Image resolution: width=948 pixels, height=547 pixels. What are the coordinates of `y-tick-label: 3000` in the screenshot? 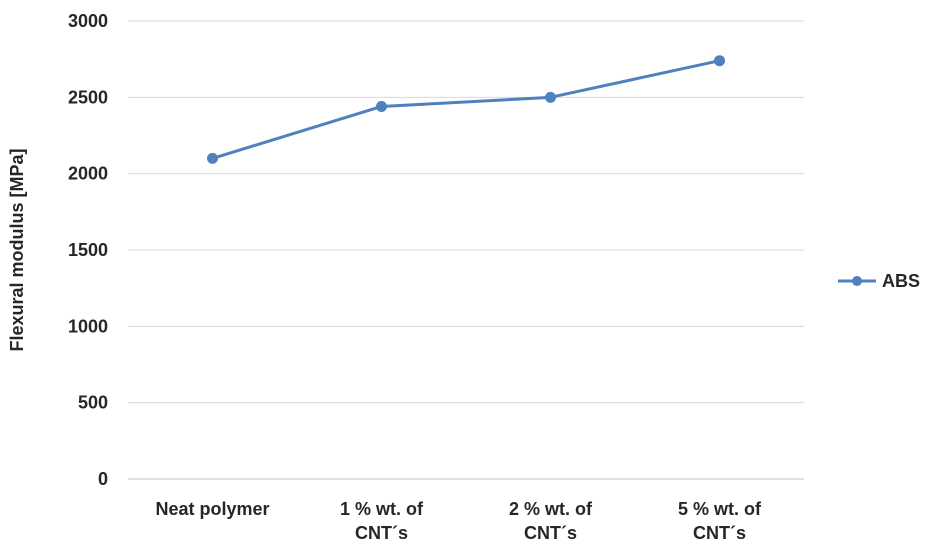 It's located at (88, 21).